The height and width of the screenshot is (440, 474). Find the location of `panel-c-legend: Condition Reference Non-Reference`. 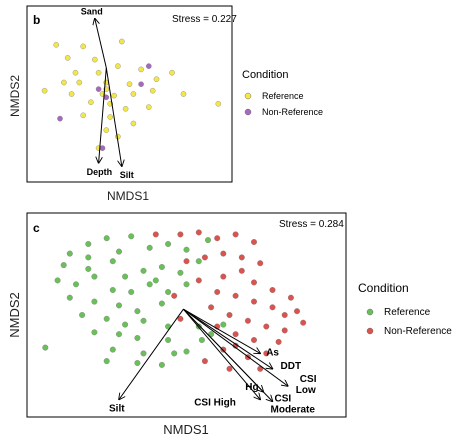

panel-c-legend: Condition Reference Non-Reference is located at coordinates (405, 309).